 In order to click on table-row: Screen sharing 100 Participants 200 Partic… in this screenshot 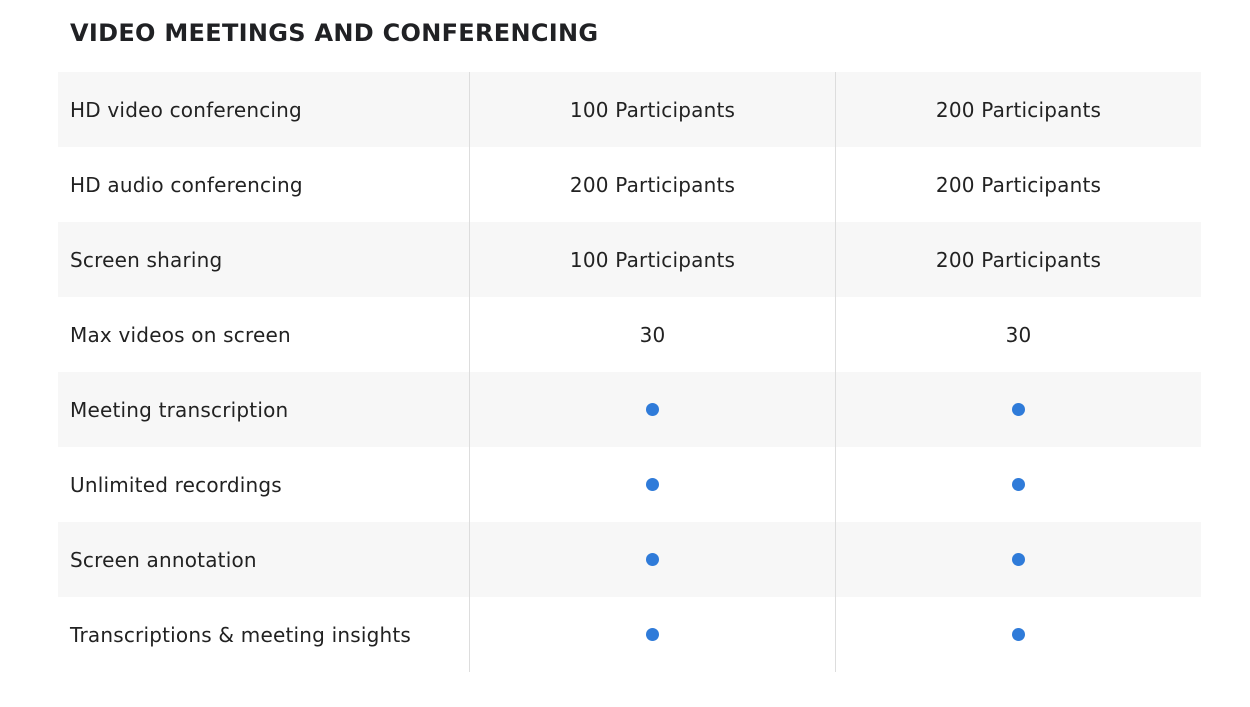, I will do `click(629, 259)`.